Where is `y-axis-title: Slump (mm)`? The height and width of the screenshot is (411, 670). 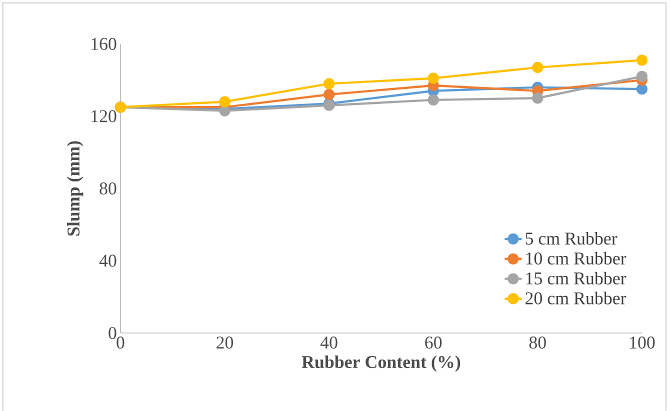 y-axis-title: Slump (mm) is located at coordinates (75, 188).